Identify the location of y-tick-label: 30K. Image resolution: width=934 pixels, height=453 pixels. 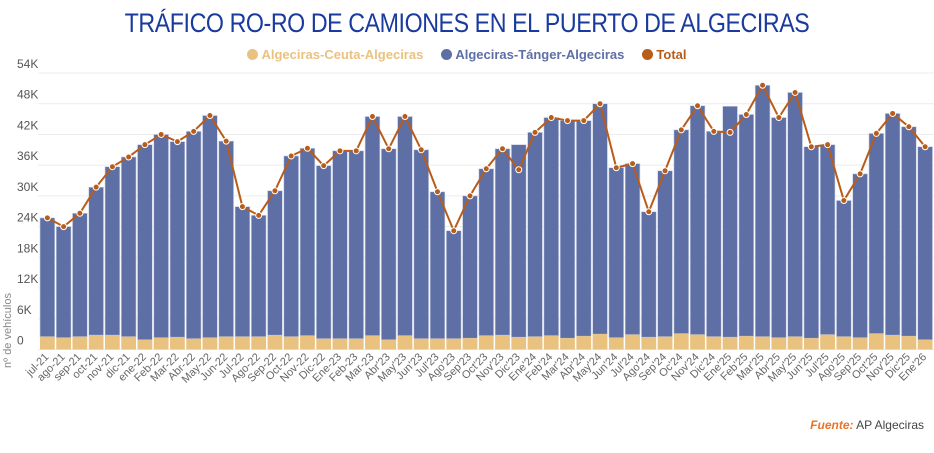
(27, 187).